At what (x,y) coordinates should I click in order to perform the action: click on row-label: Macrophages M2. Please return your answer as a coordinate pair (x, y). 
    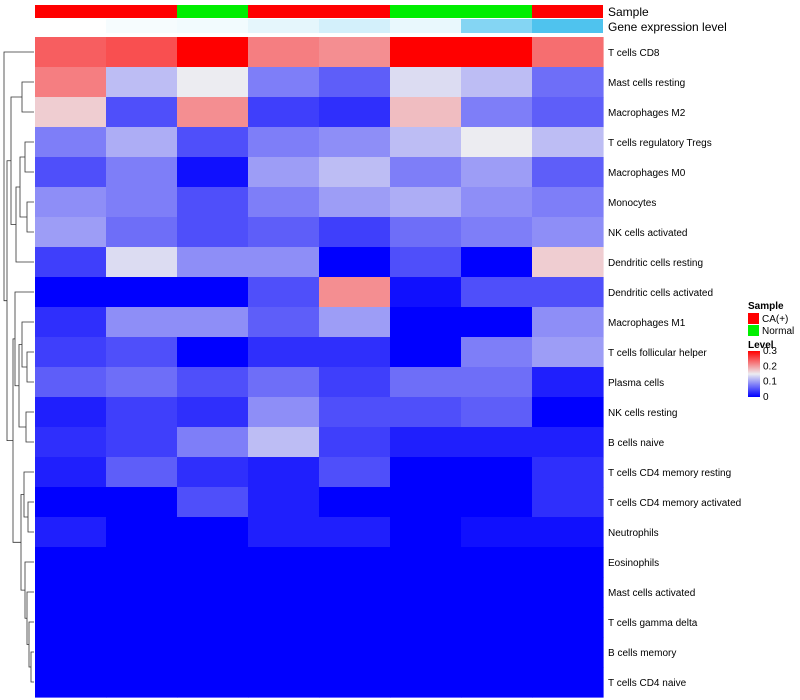
    Looking at the image, I should click on (647, 113).